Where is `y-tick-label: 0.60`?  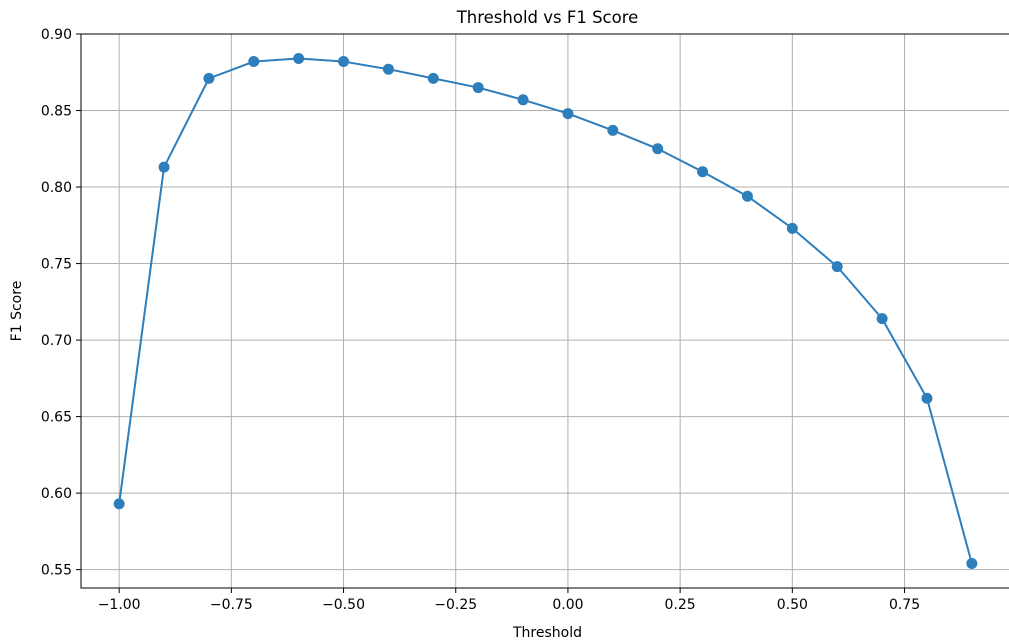
y-tick-label: 0.60 is located at coordinates (56, 494).